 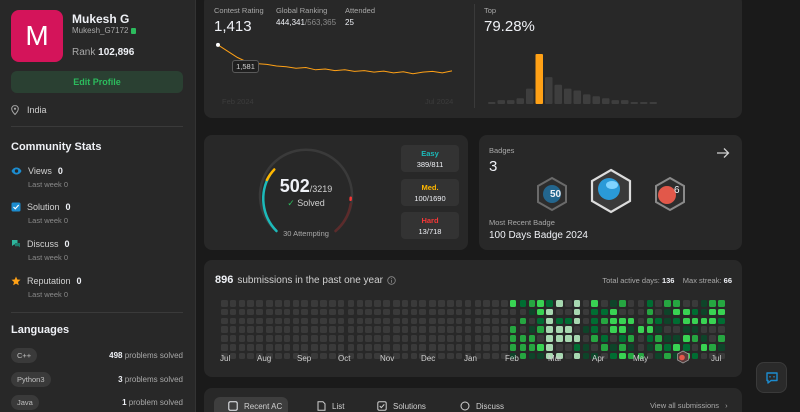 I want to click on medium-stat: Med. 100/1690, so click(x=430, y=192).